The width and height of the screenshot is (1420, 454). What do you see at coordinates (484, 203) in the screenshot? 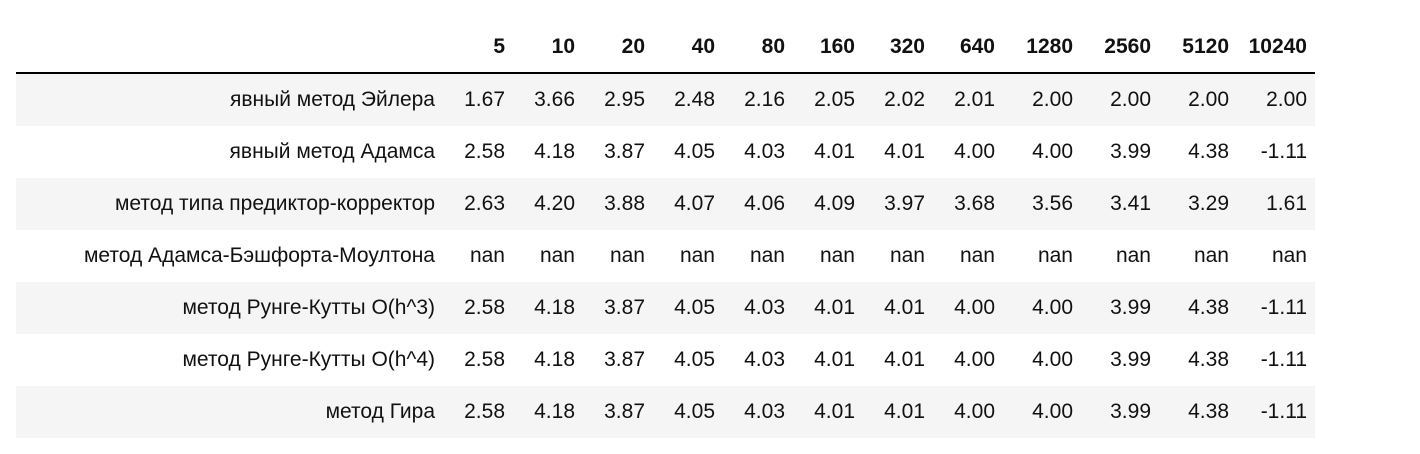
I see `table-cell: 2.63` at bounding box center [484, 203].